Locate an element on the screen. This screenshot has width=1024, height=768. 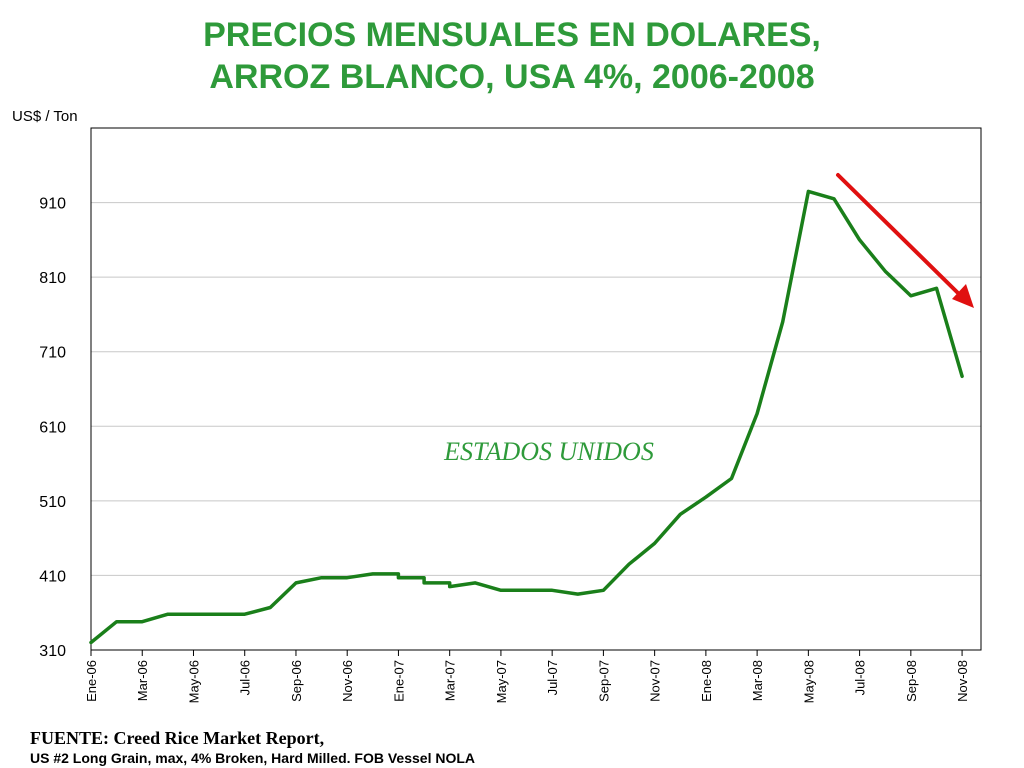
y-tick-label: 810 is located at coordinates (52, 278).